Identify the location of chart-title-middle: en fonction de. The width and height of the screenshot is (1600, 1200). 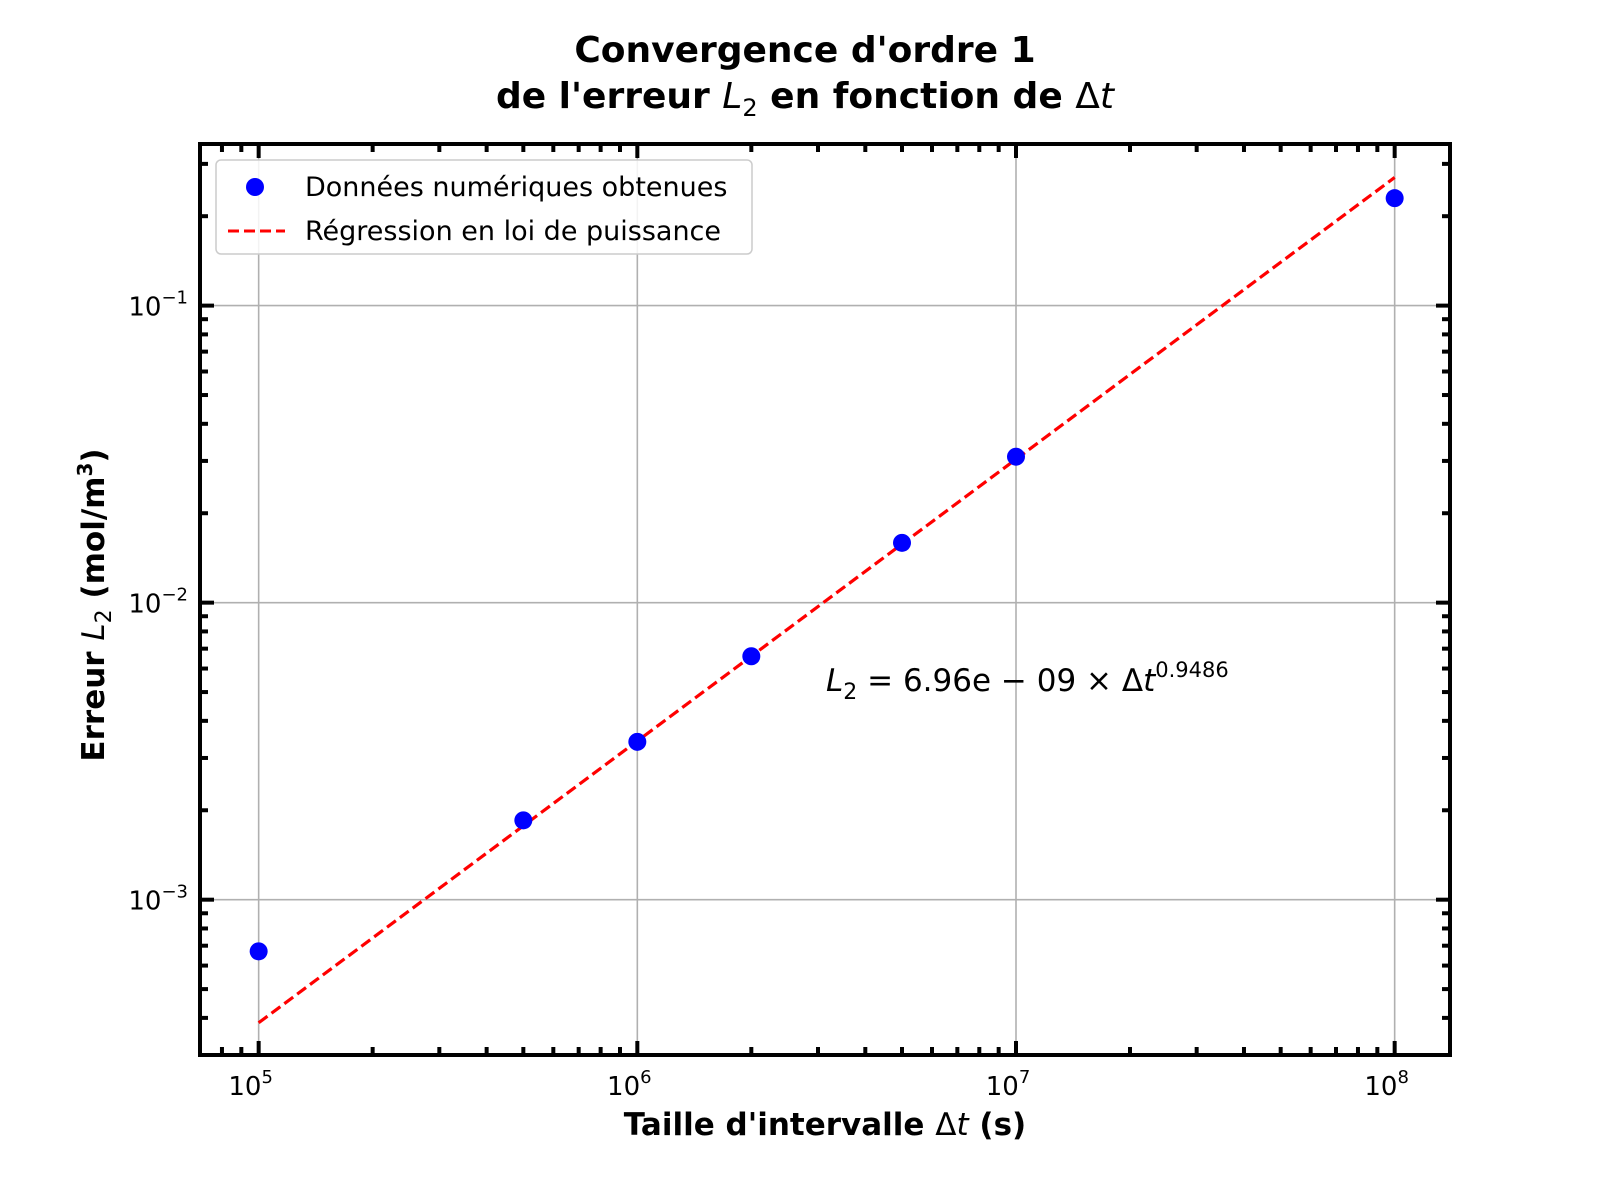
(917, 96).